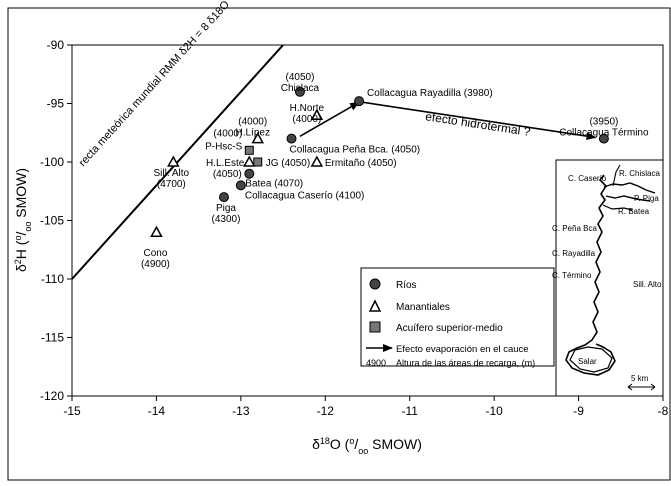 This screenshot has height=486, width=671. Describe the element at coordinates (587, 178) in the screenshot. I see `inset-label-caserio: C. Caserío` at that location.